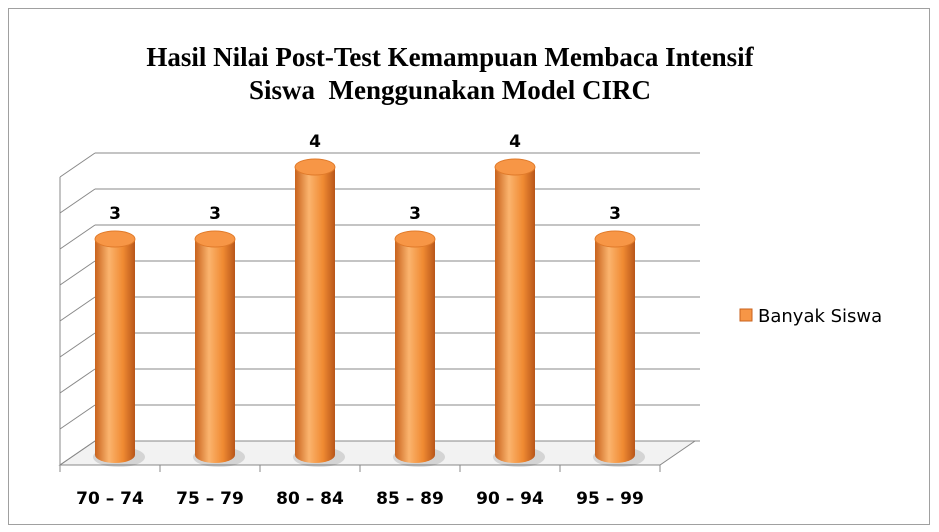 The image size is (939, 532). What do you see at coordinates (410, 499) in the screenshot?
I see `x-tick-label: 85 – 89` at bounding box center [410, 499].